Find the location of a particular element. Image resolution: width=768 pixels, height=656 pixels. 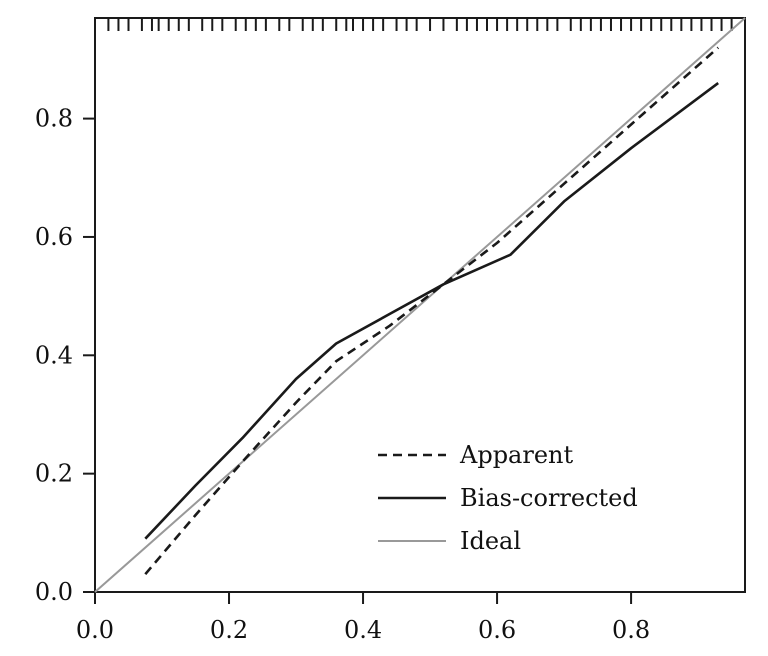

y-tick-label: 0.0 is located at coordinates (54, 592).